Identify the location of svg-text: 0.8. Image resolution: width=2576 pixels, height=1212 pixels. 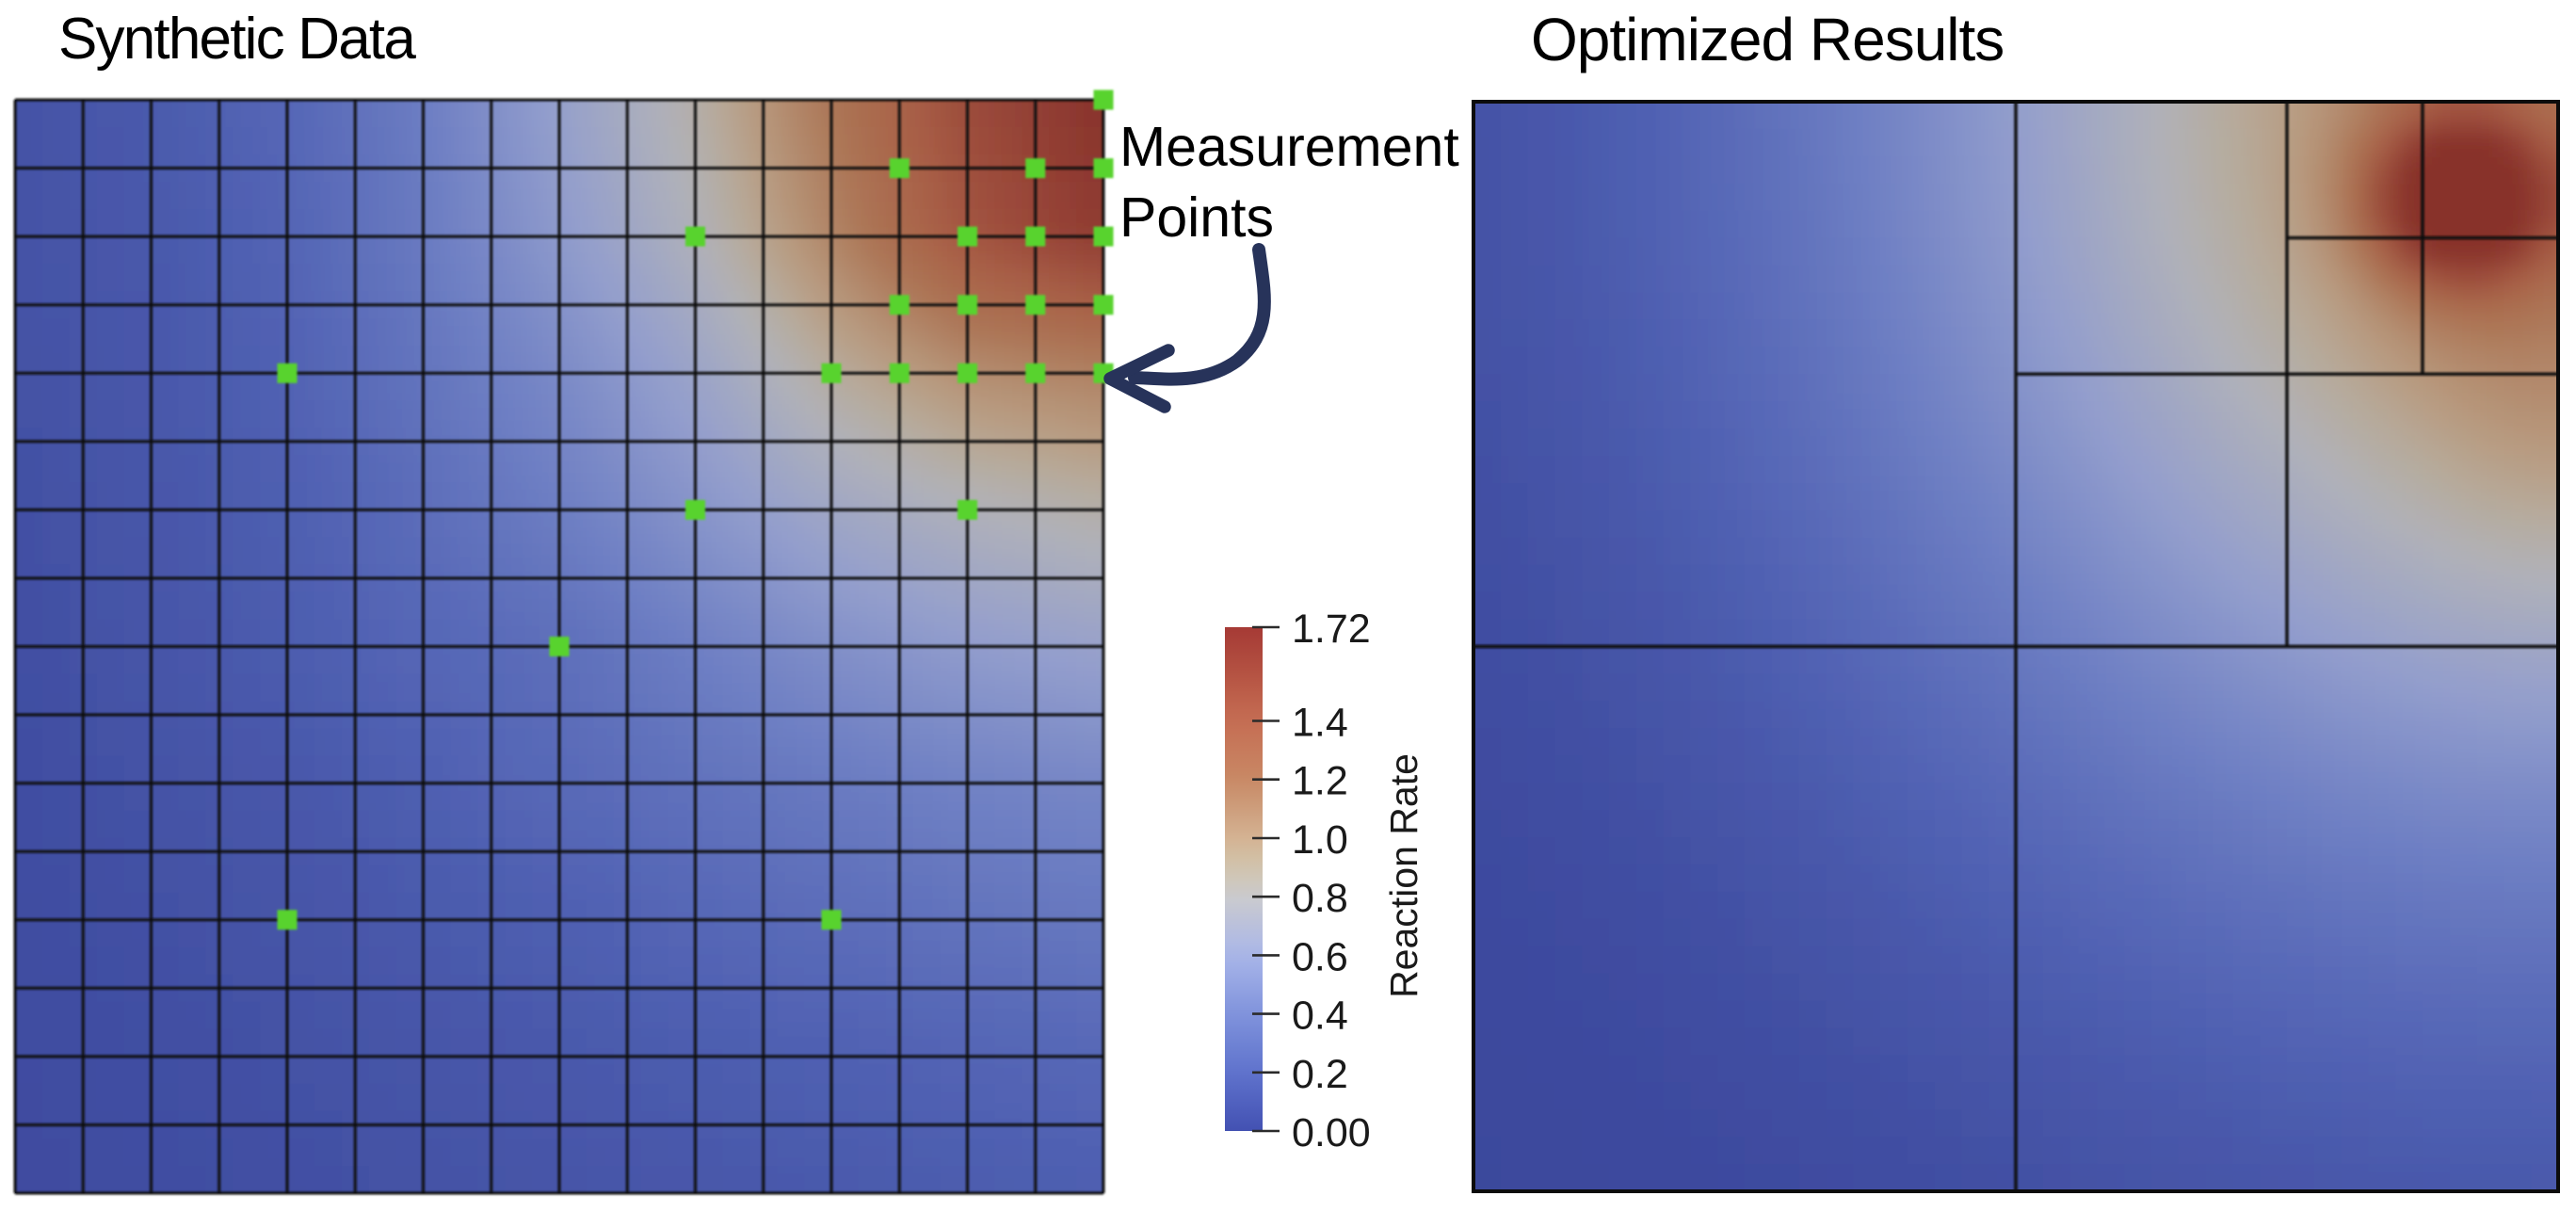
(1320, 898).